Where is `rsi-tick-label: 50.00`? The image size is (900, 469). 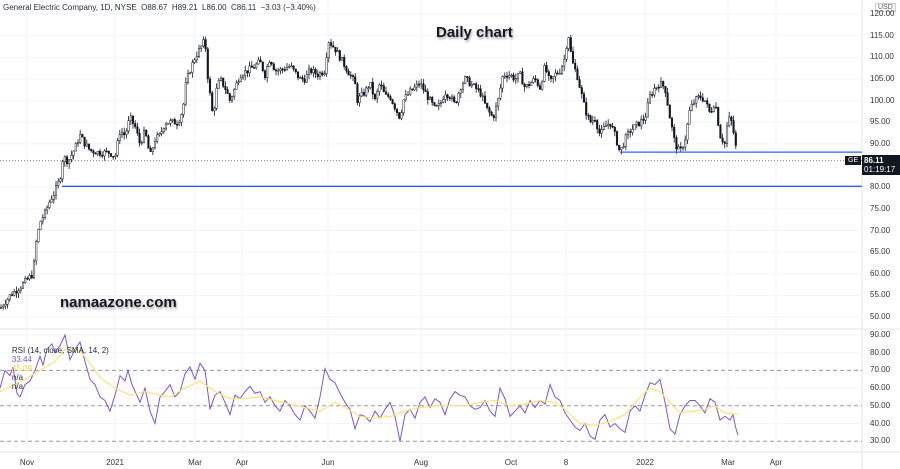 rsi-tick-label: 50.00 is located at coordinates (880, 405).